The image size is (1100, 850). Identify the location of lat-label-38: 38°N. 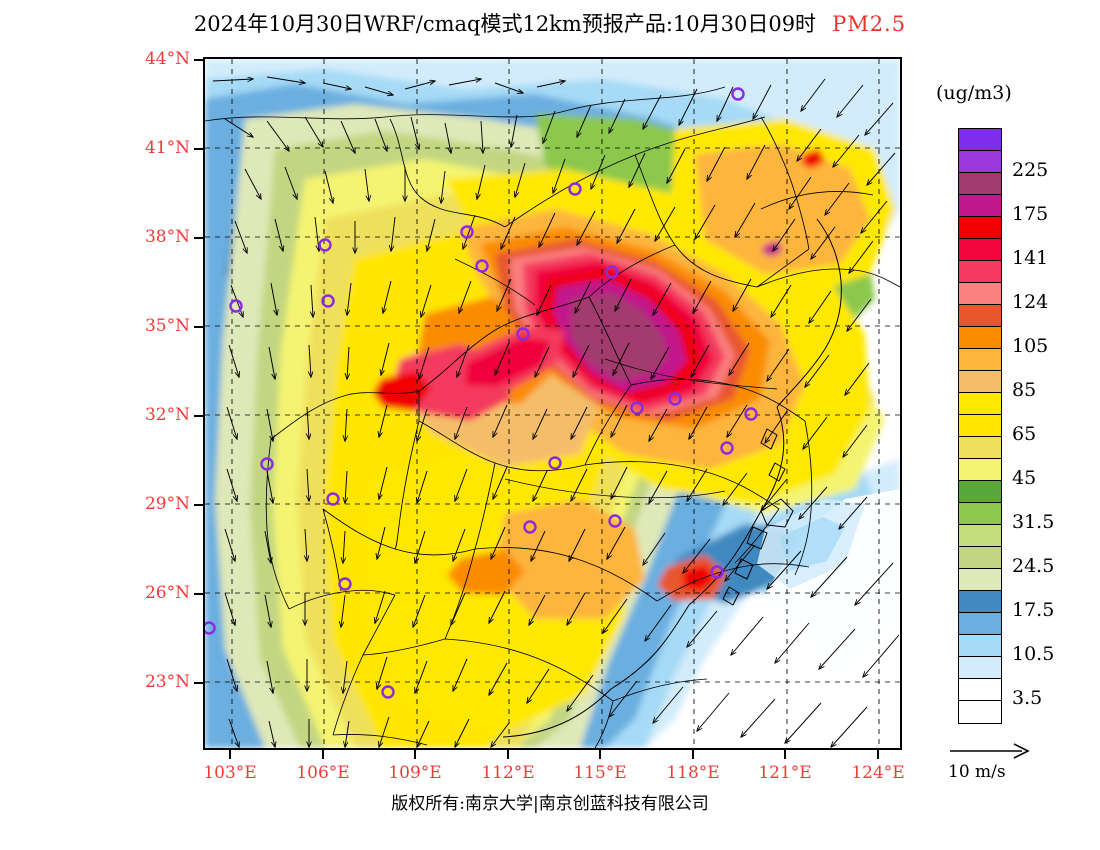
(167, 237).